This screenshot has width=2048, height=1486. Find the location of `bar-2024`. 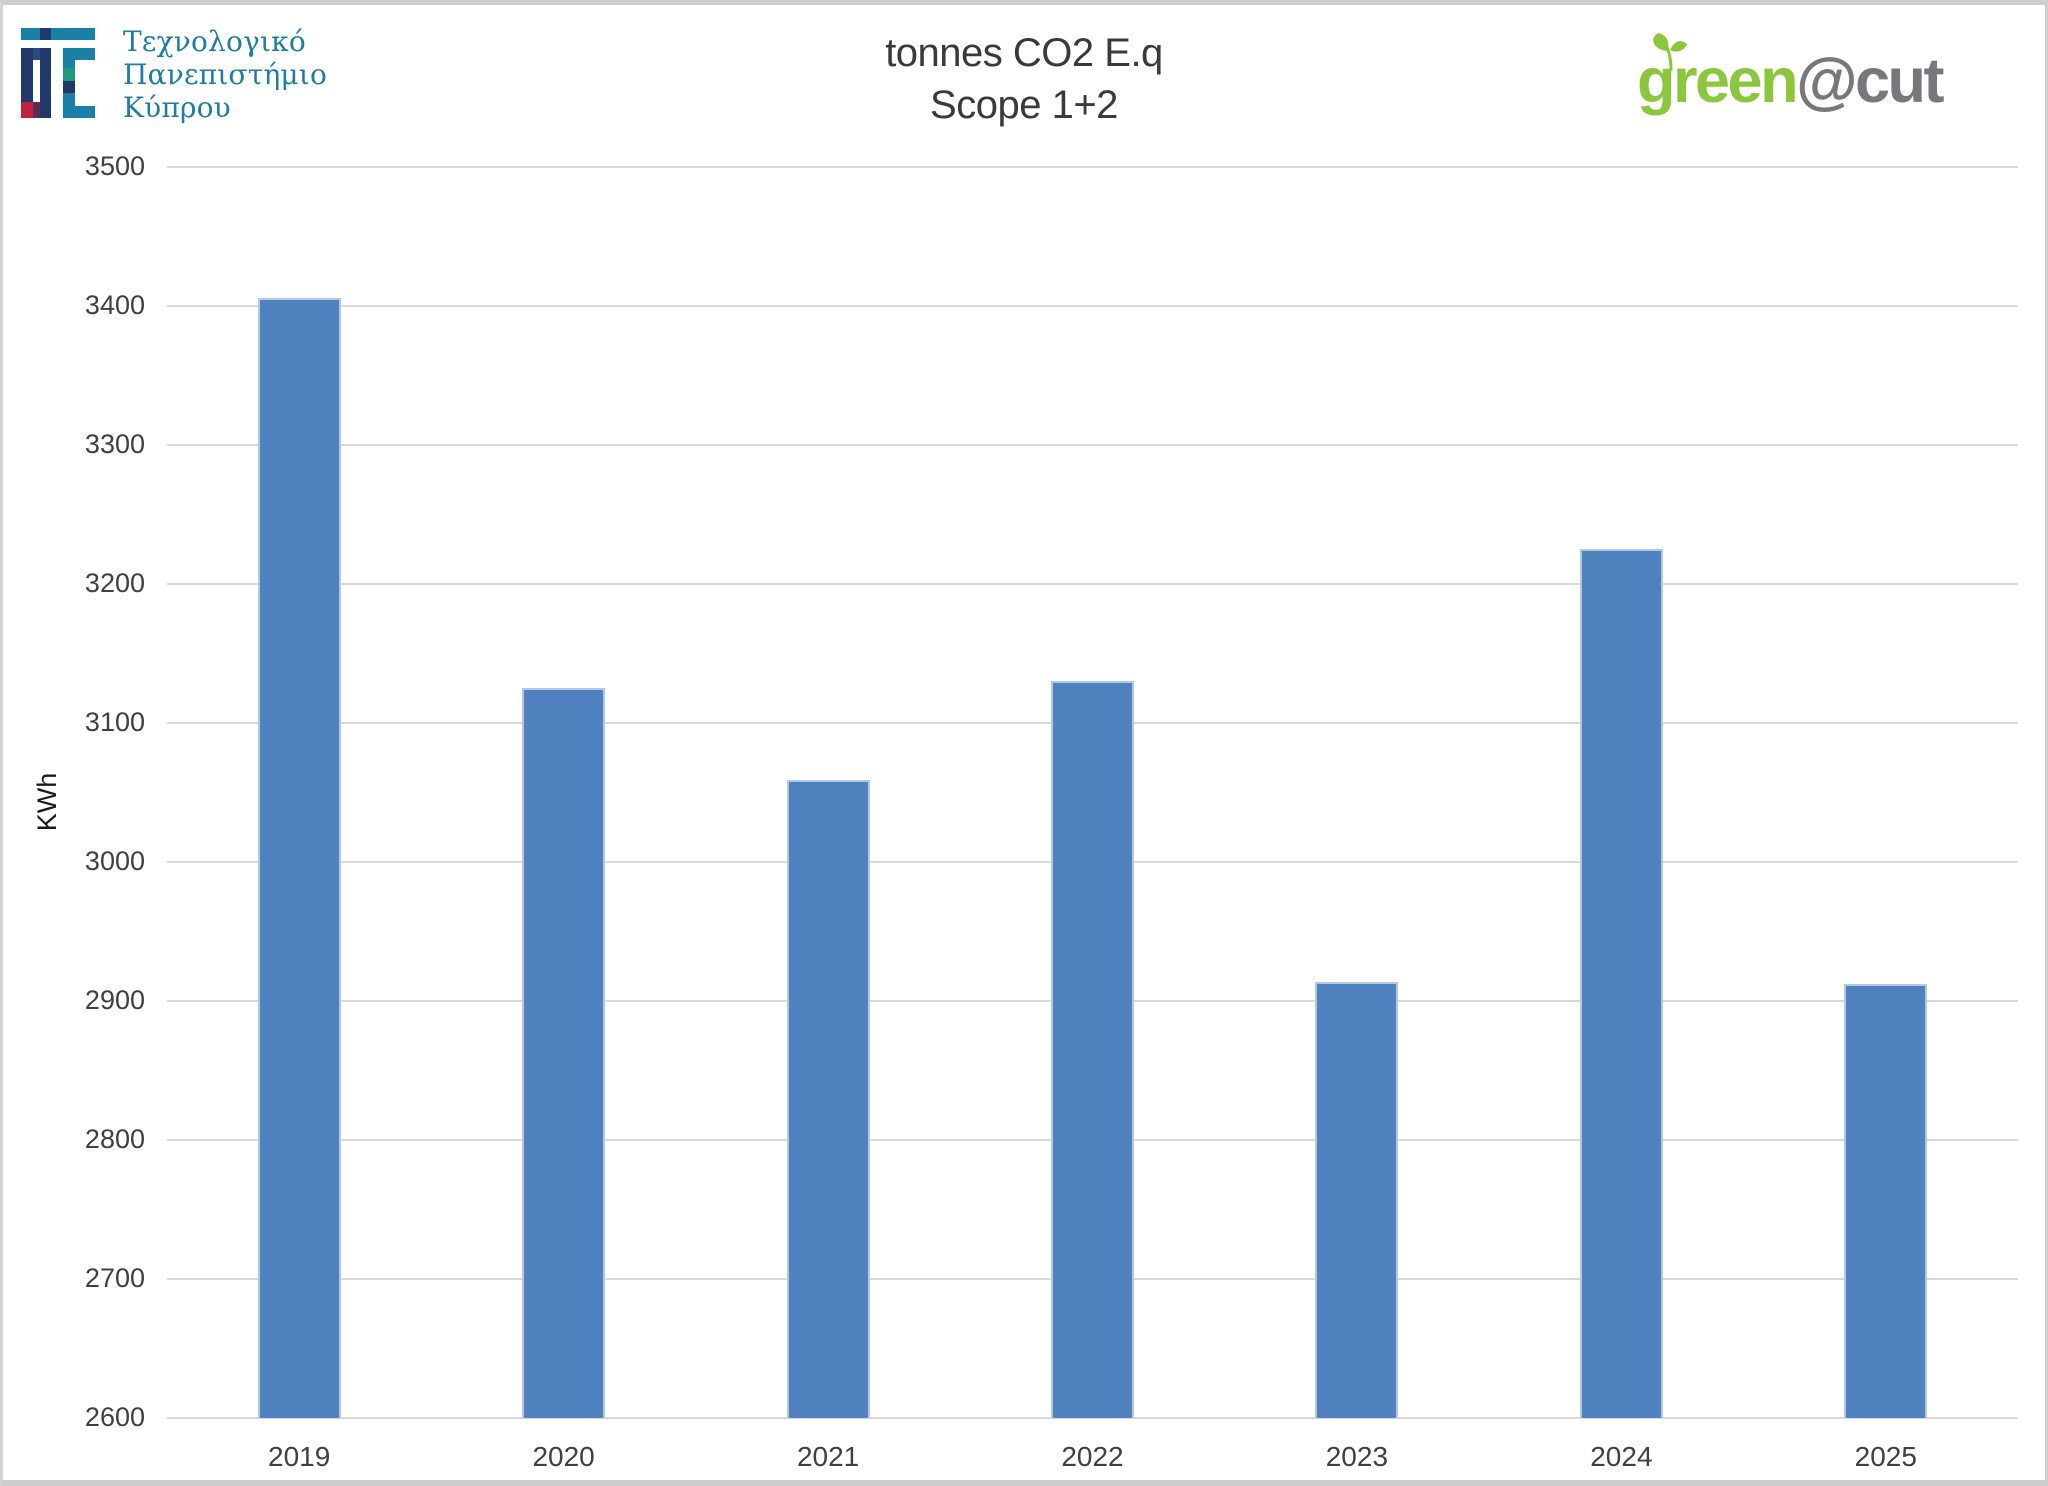

bar-2024 is located at coordinates (1621, 984).